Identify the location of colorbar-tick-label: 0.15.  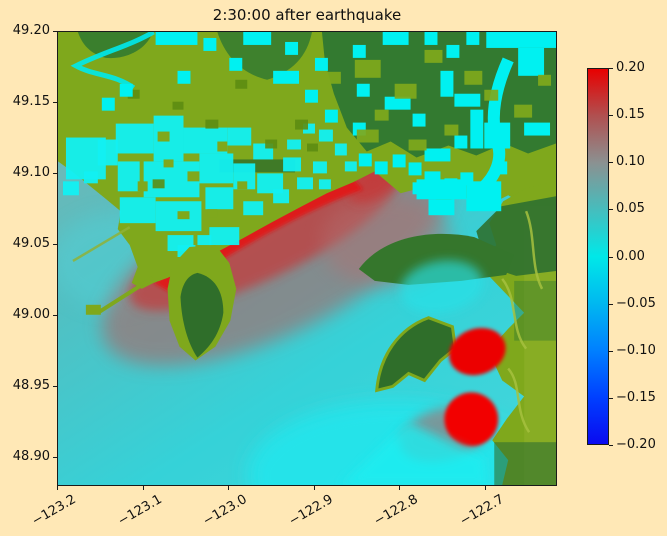
(630, 115).